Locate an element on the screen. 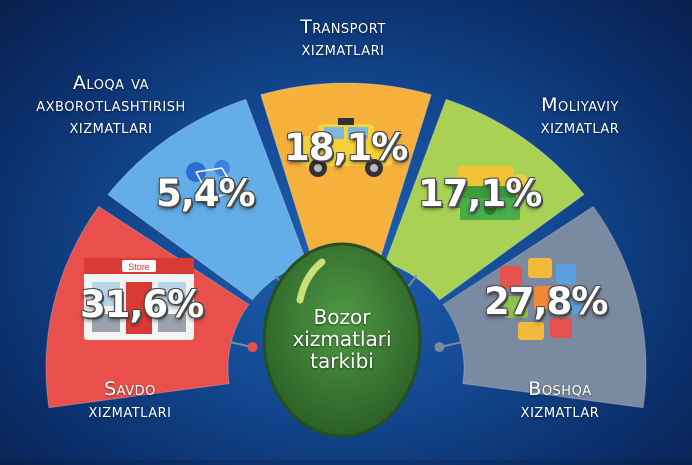 The width and height of the screenshot is (692, 465). center-ring-arc is located at coordinates (311, 281).